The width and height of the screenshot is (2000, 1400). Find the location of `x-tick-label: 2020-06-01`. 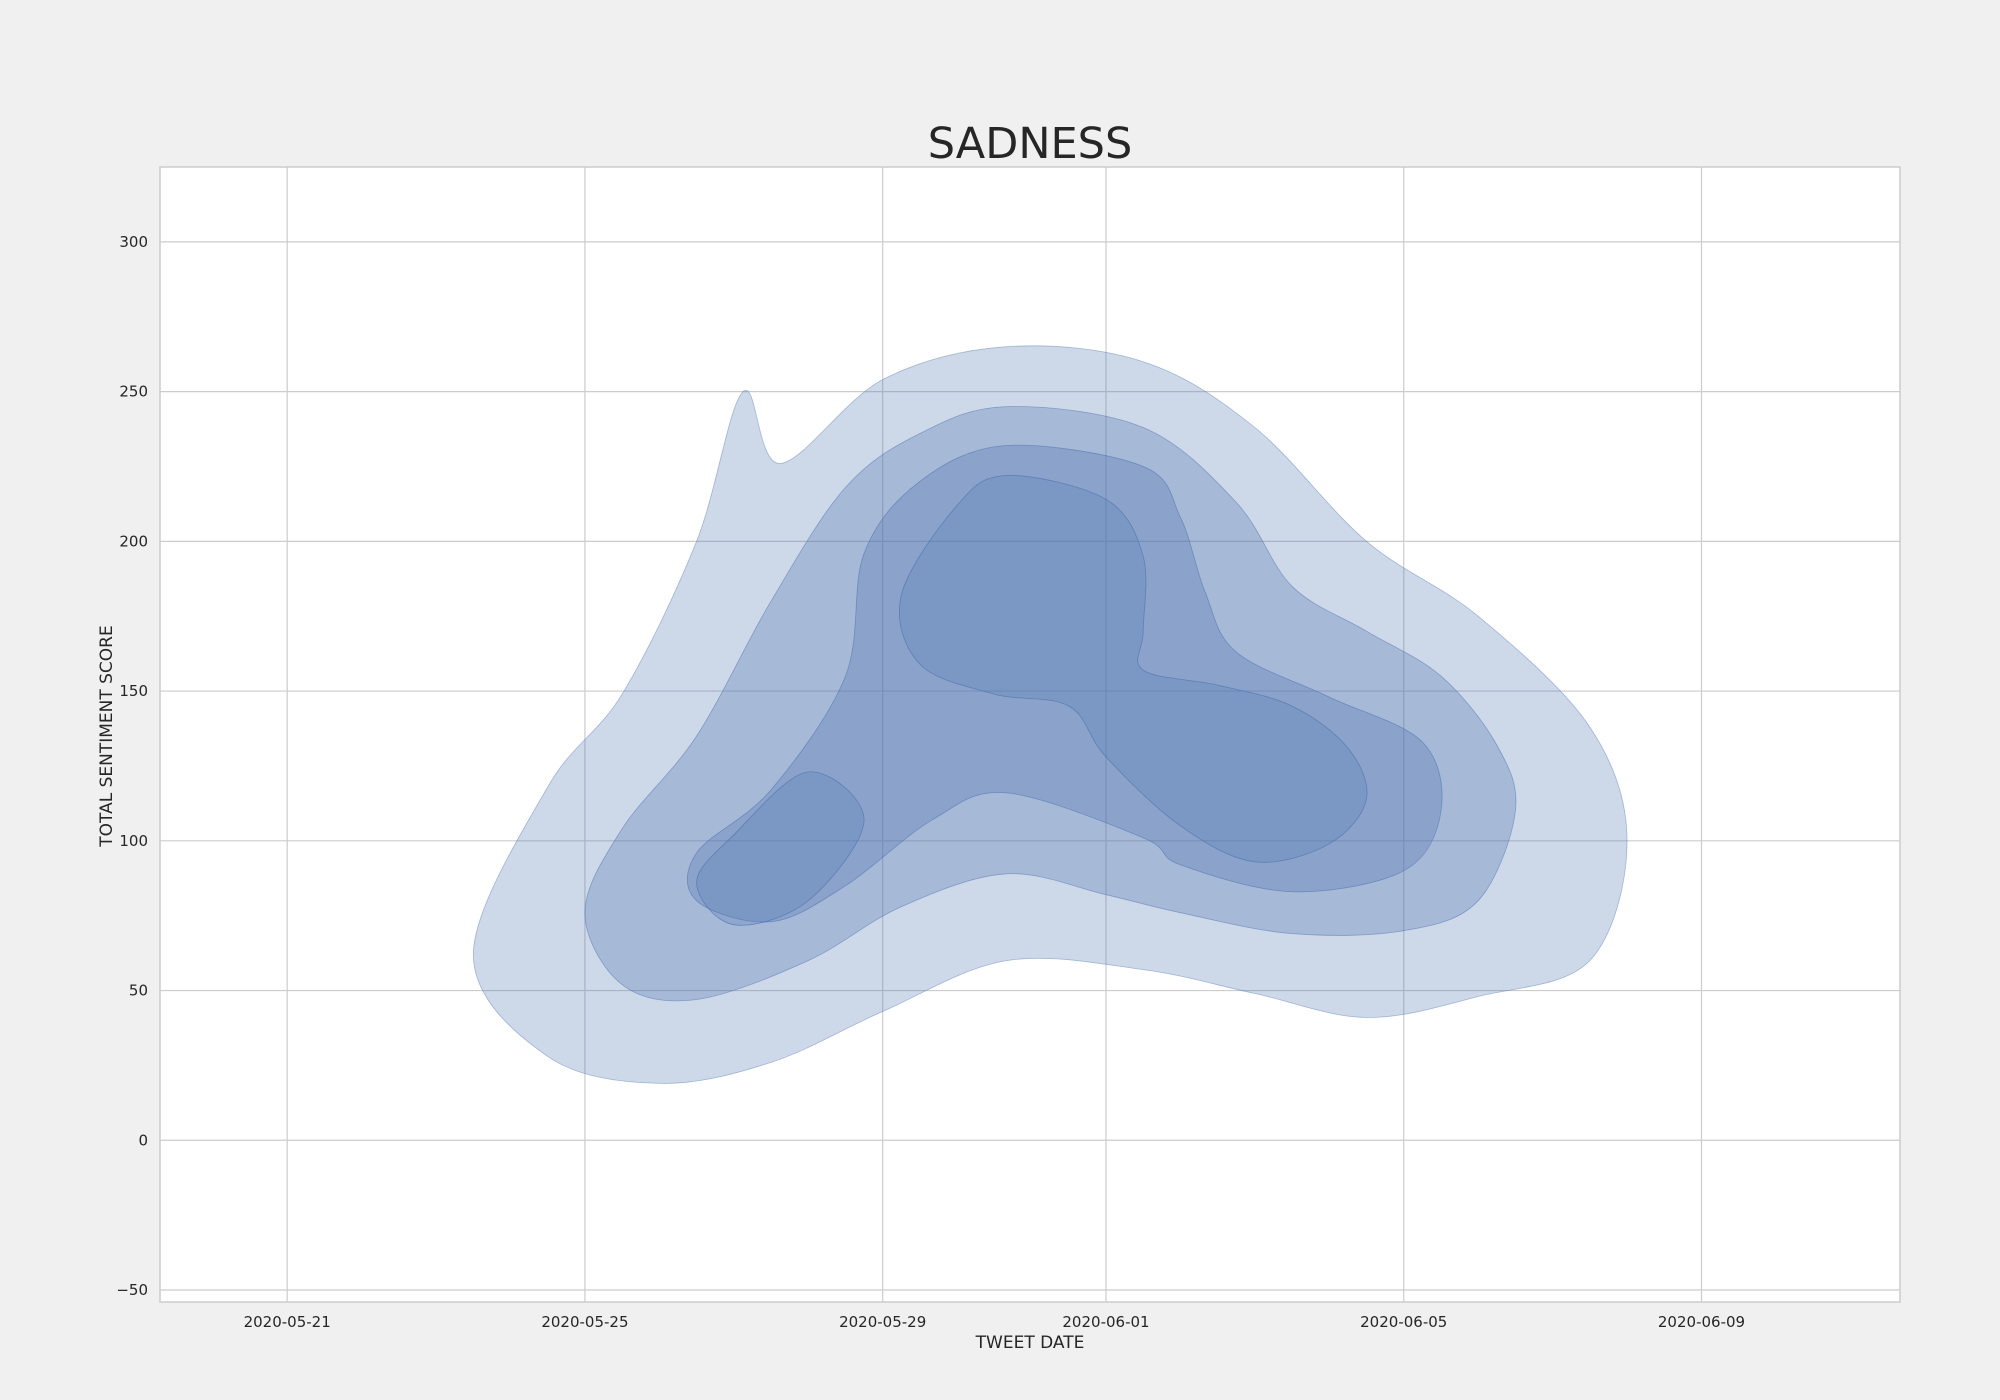

x-tick-label: 2020-06-01 is located at coordinates (1105, 1322).